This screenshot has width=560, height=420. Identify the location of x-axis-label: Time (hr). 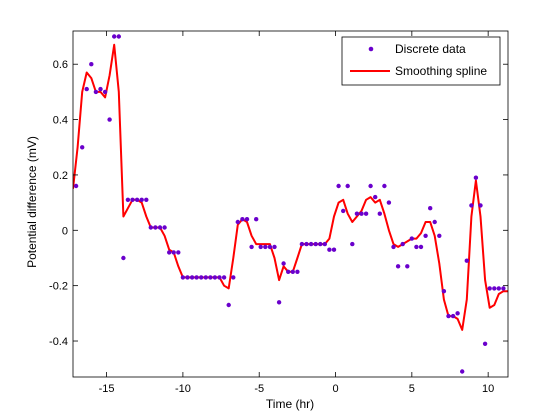
(290, 404).